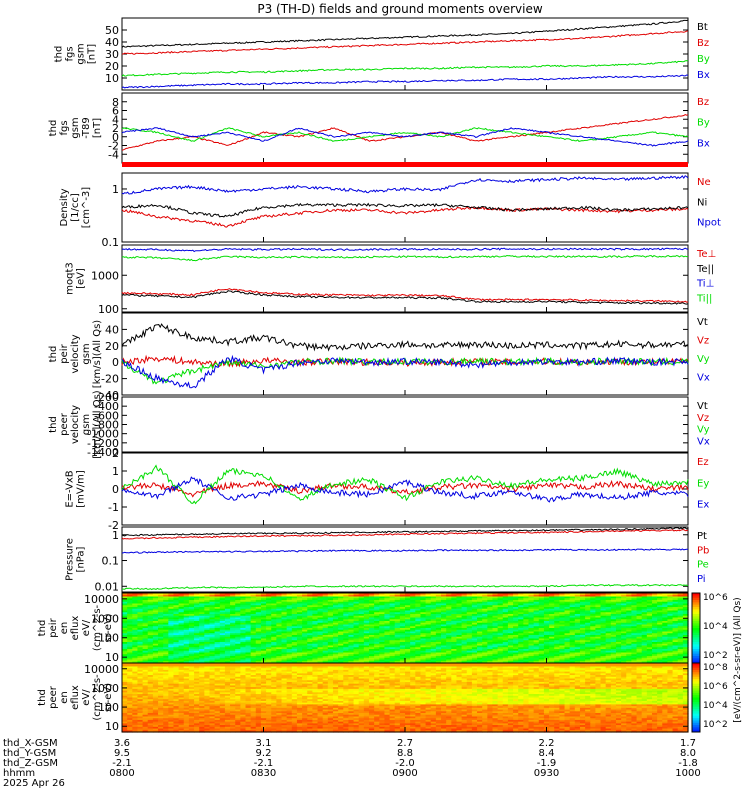 Image resolution: width=750 pixels, height=800 pixels. What do you see at coordinates (115, 119) in the screenshot?
I see `y-tick-label: 4` at bounding box center [115, 119].